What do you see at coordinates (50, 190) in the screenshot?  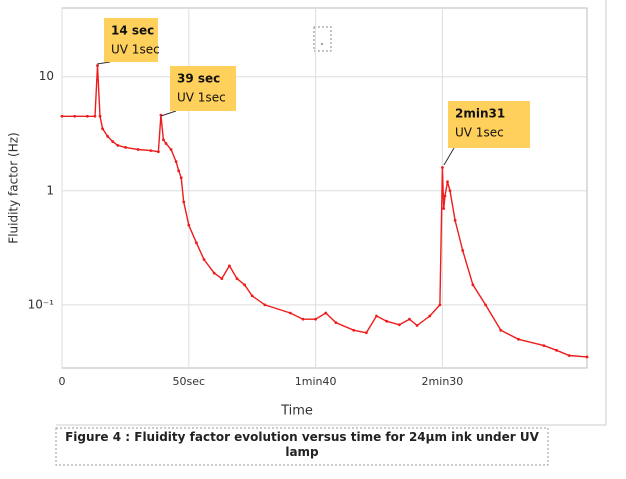 I see `y-tick-label: 1` at bounding box center [50, 190].